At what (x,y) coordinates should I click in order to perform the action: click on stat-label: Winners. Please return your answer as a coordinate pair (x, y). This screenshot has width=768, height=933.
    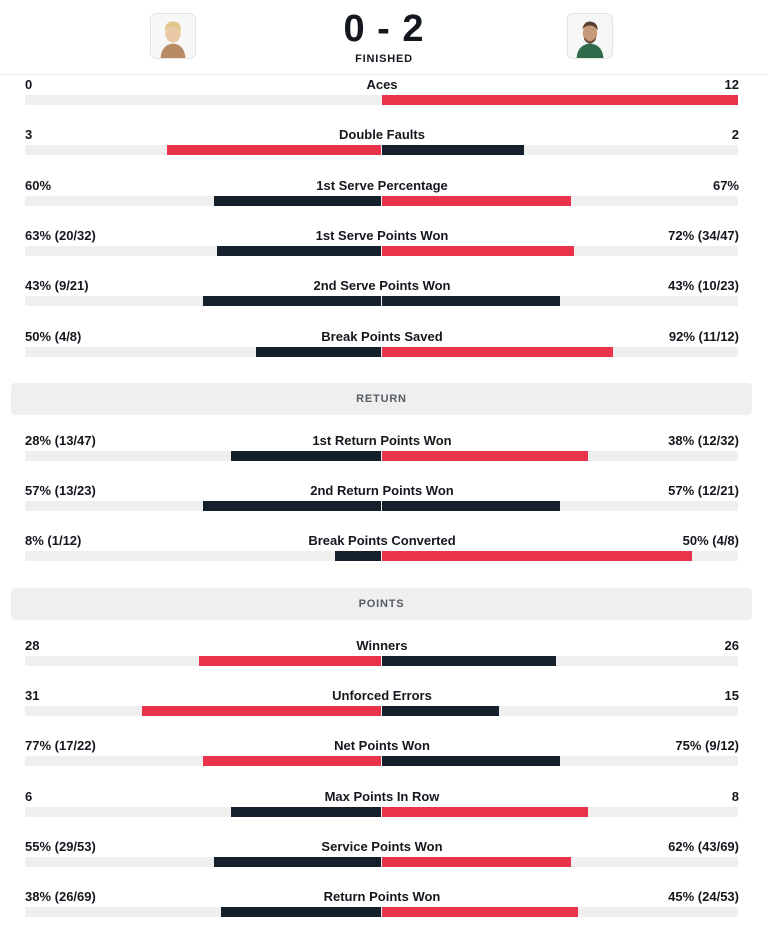
    Looking at the image, I should click on (382, 645).